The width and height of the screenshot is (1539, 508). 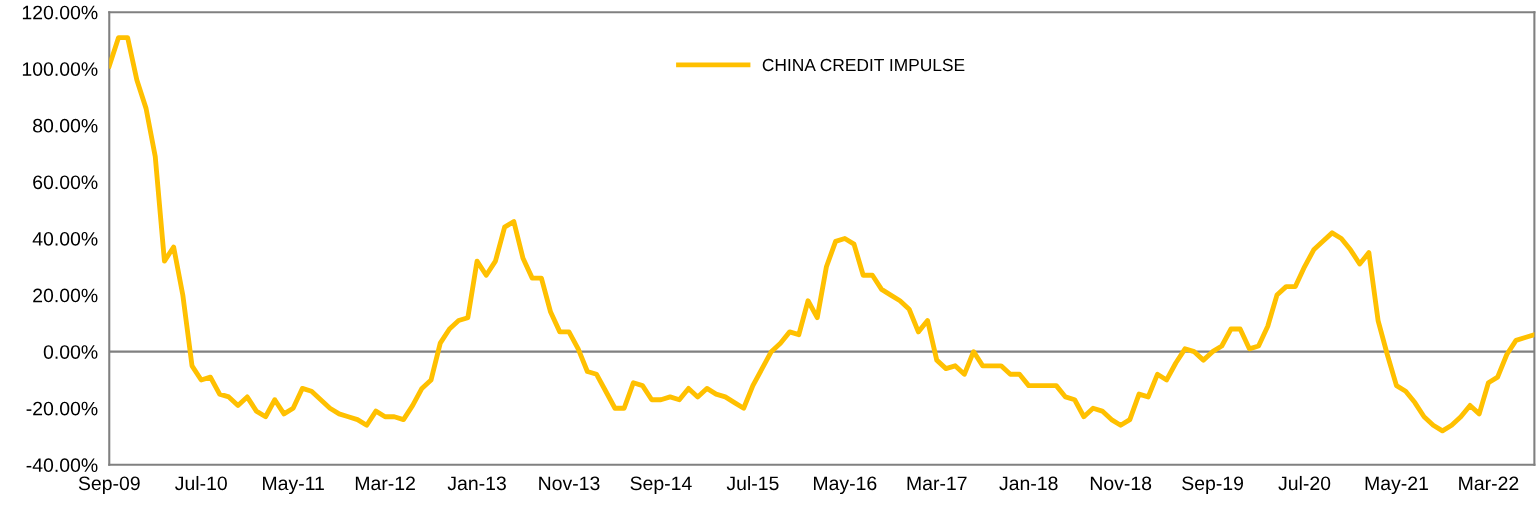 I want to click on x-tick-label: Jul-10, so click(x=201, y=483).